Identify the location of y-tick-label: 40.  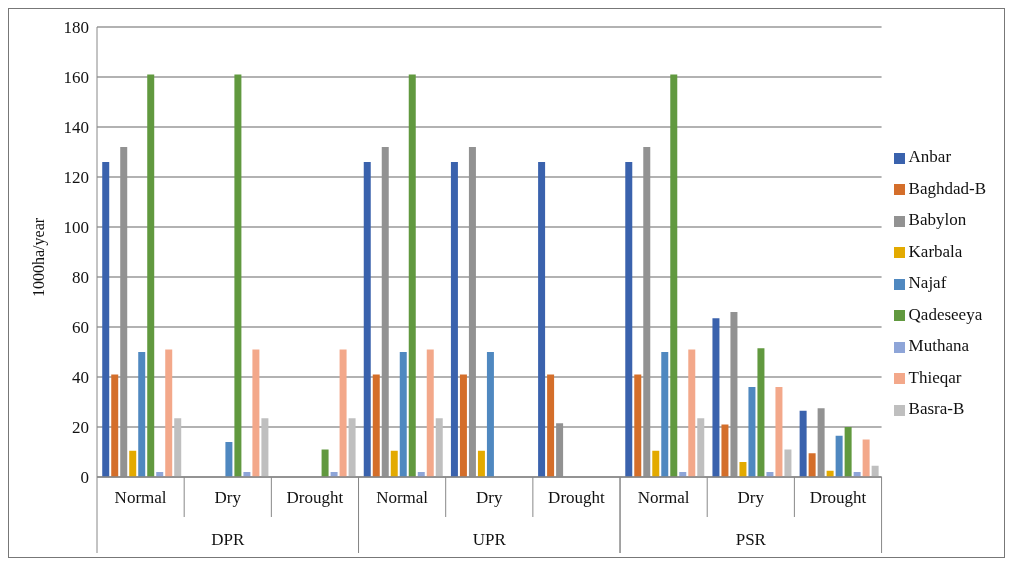
(80, 378).